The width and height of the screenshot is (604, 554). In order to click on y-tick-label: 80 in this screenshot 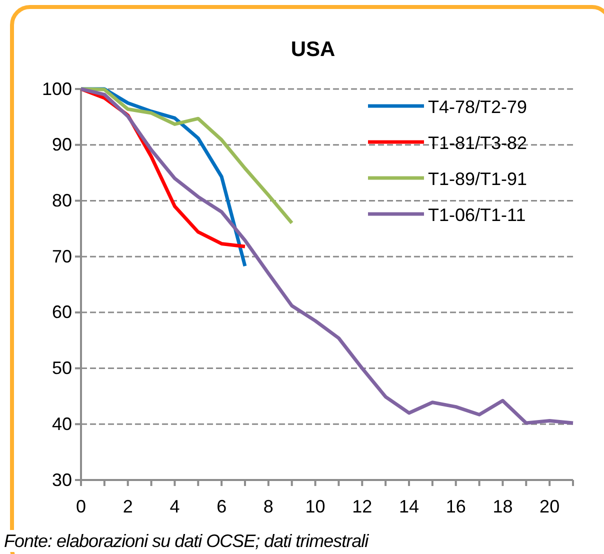, I will do `click(62, 200)`.